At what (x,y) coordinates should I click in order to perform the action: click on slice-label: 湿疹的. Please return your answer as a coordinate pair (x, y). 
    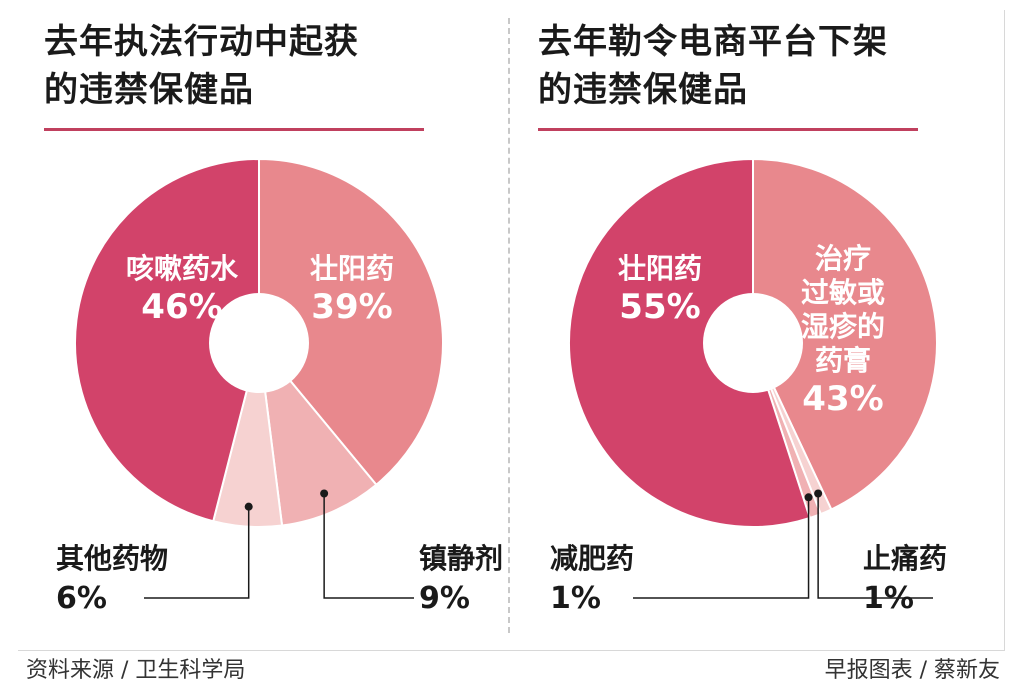
    Looking at the image, I should click on (843, 326).